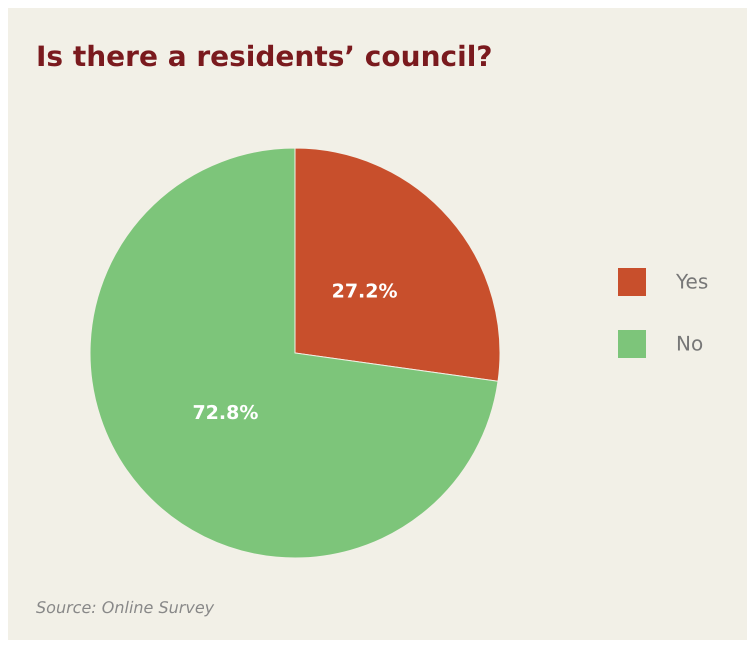 Image resolution: width=755 pixels, height=648 pixels. Describe the element at coordinates (691, 281) in the screenshot. I see `legend-label: Yes` at that location.